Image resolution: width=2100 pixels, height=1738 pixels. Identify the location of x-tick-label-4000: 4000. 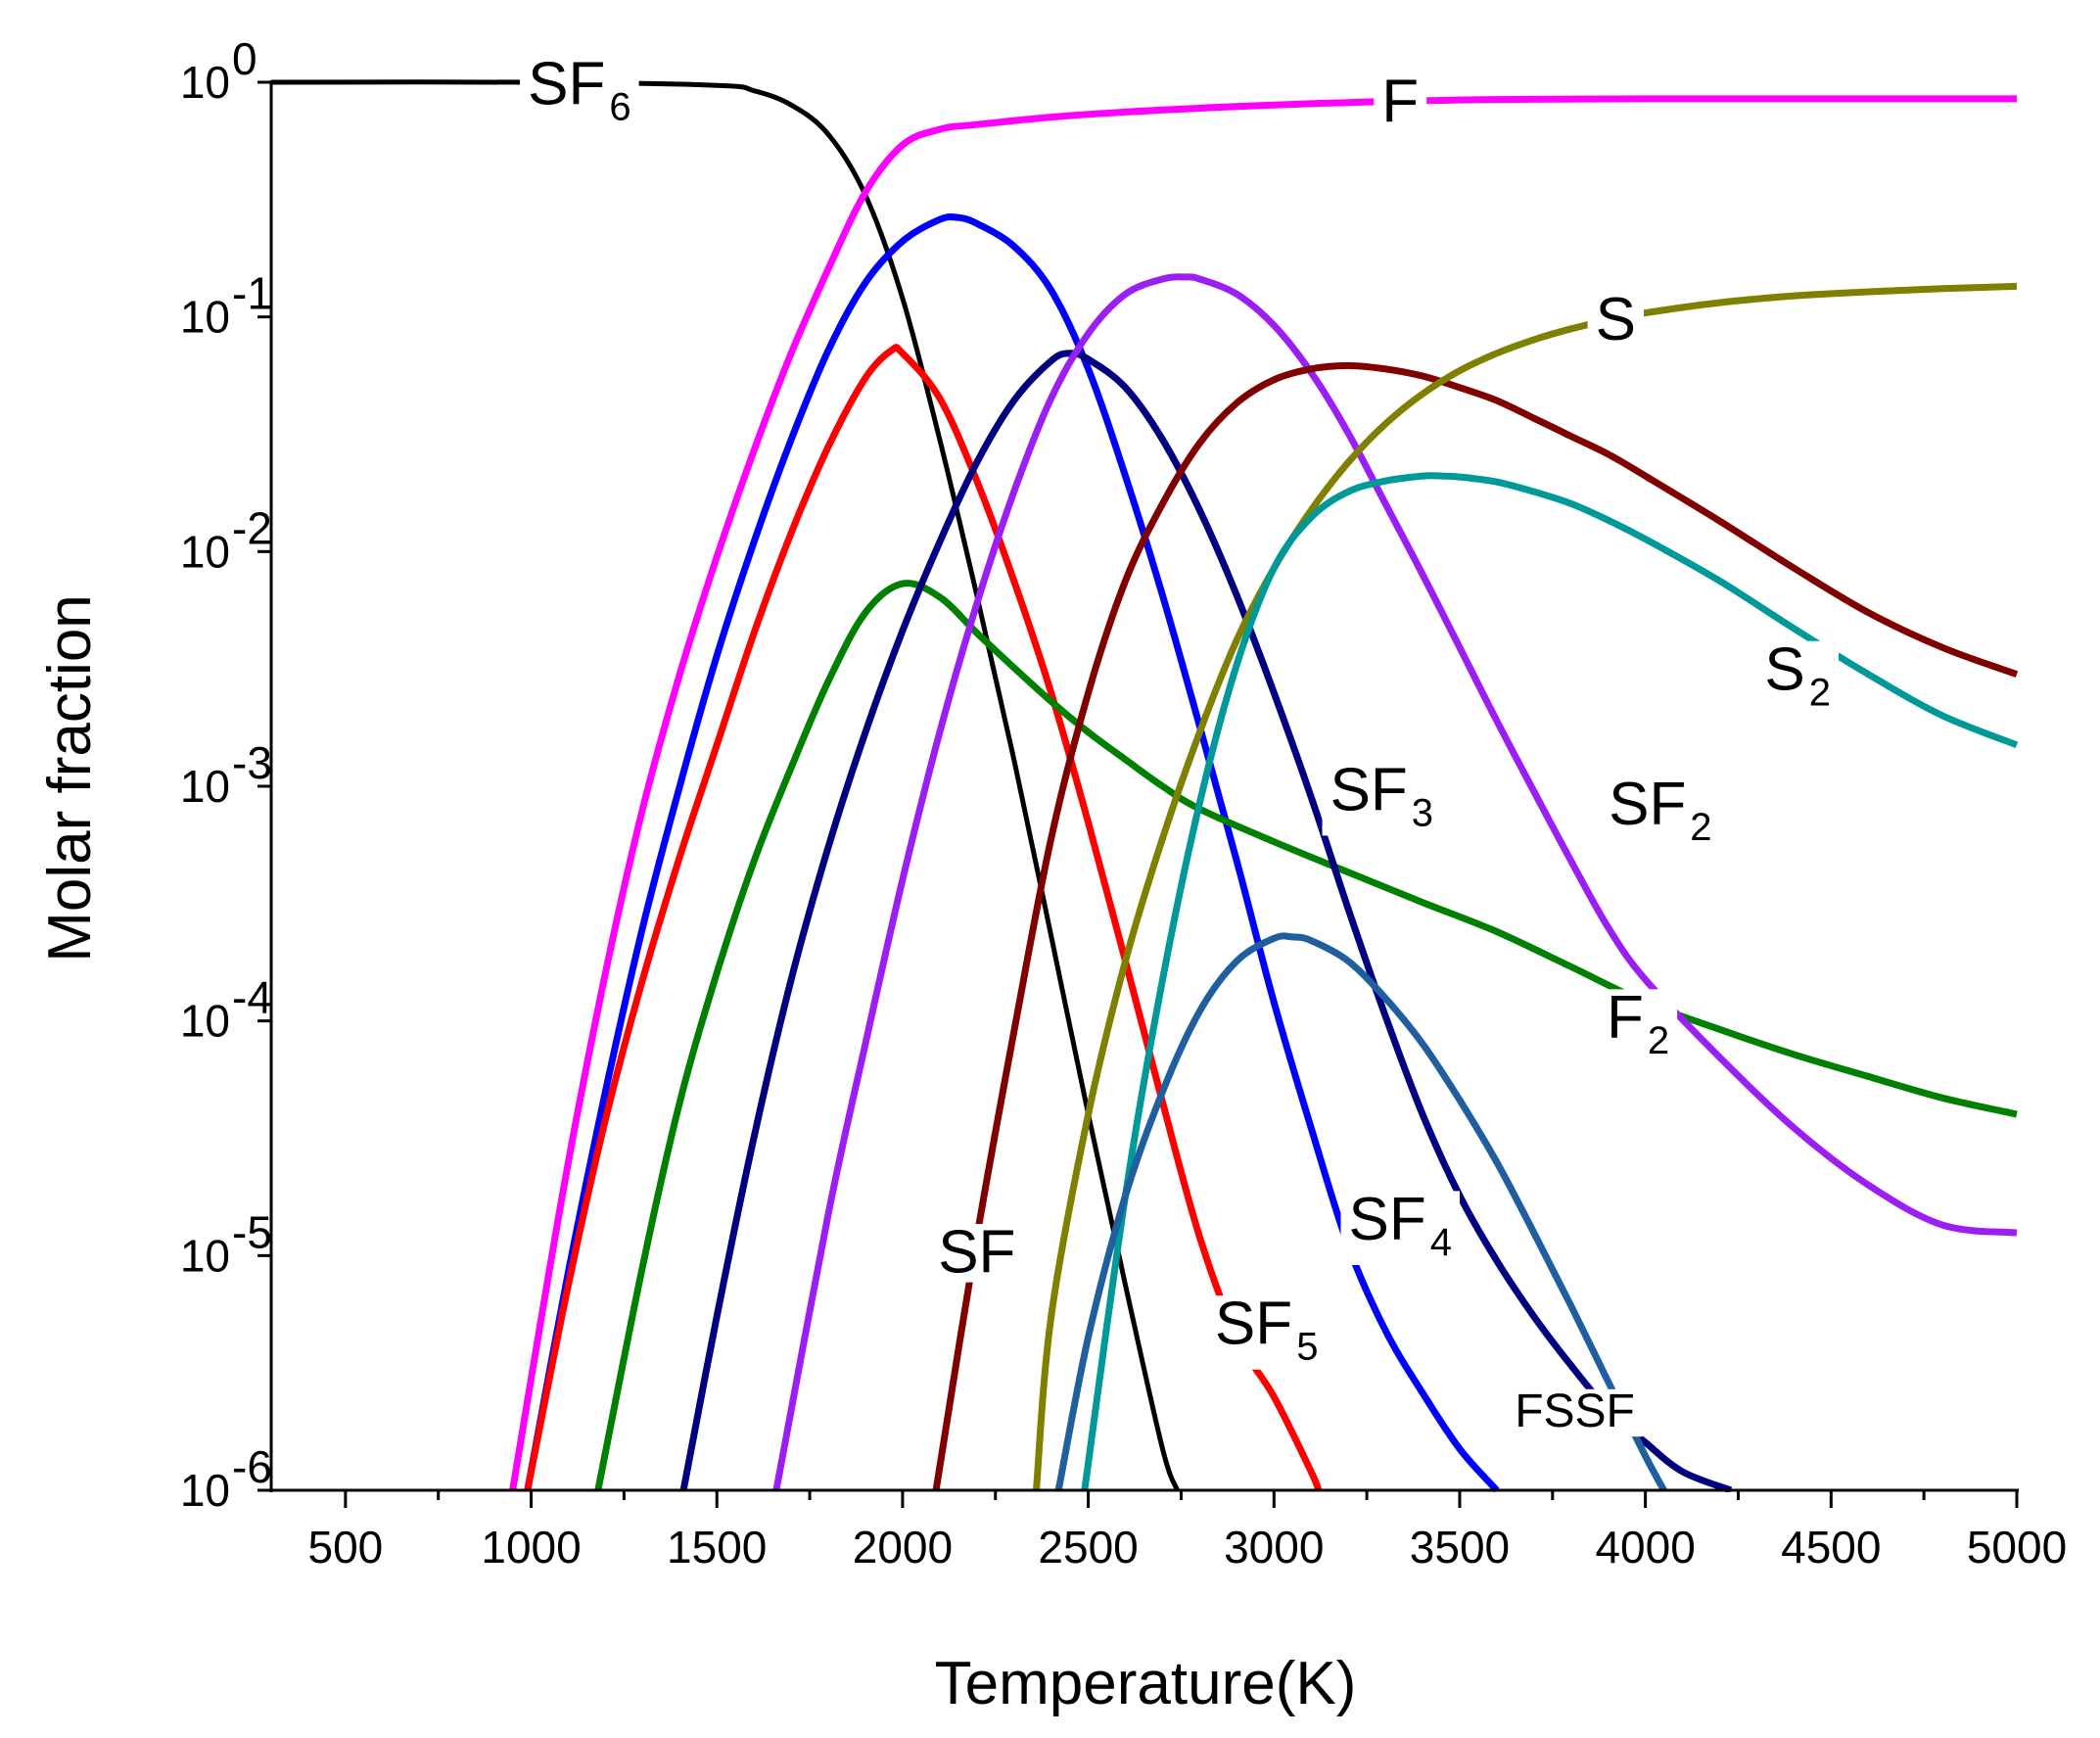
(1645, 1547).